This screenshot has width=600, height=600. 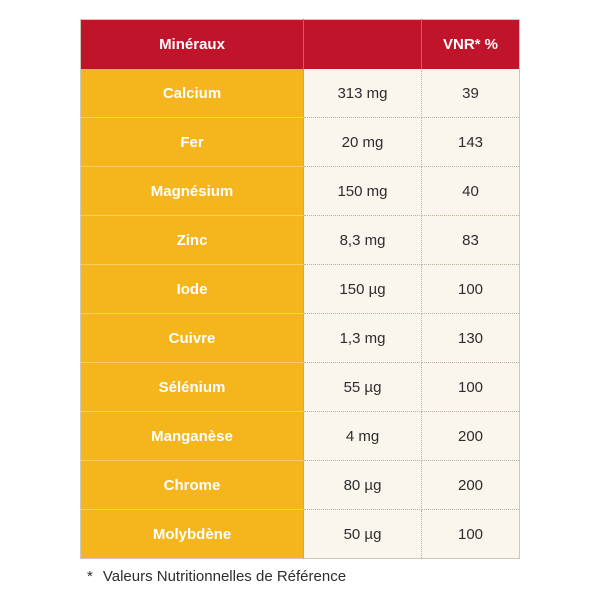 I want to click on mineral-name: Sélénium, so click(x=192, y=387).